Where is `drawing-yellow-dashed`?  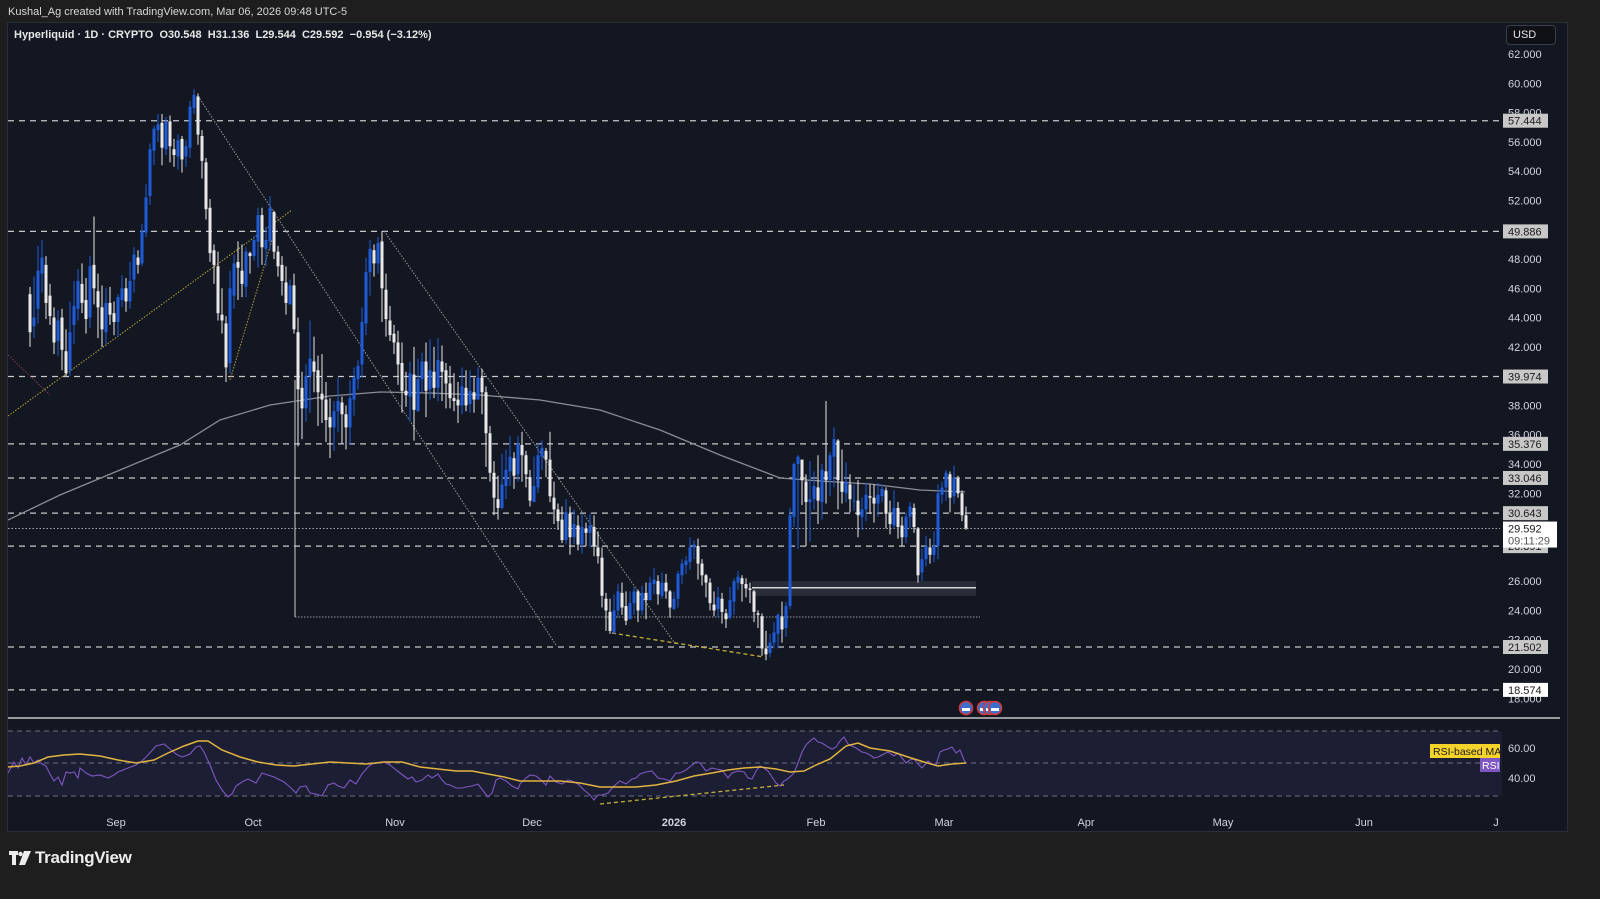
drawing-yellow-dashed is located at coordinates (688, 645).